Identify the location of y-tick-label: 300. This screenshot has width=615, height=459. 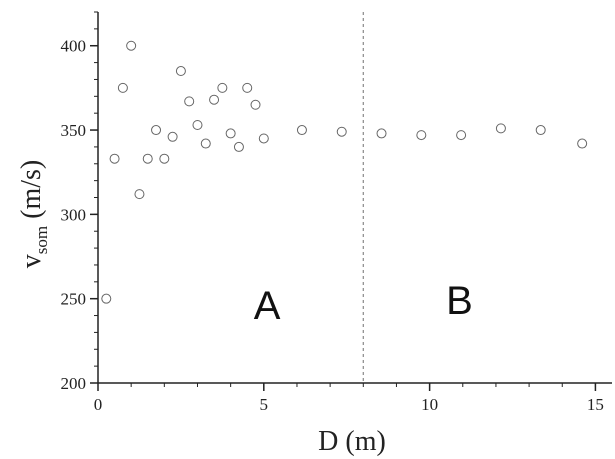
(74, 214).